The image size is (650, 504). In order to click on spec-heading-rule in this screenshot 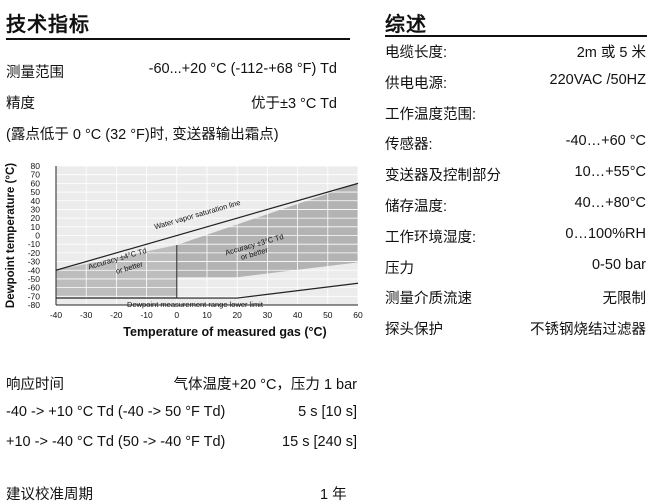, I will do `click(178, 39)`.